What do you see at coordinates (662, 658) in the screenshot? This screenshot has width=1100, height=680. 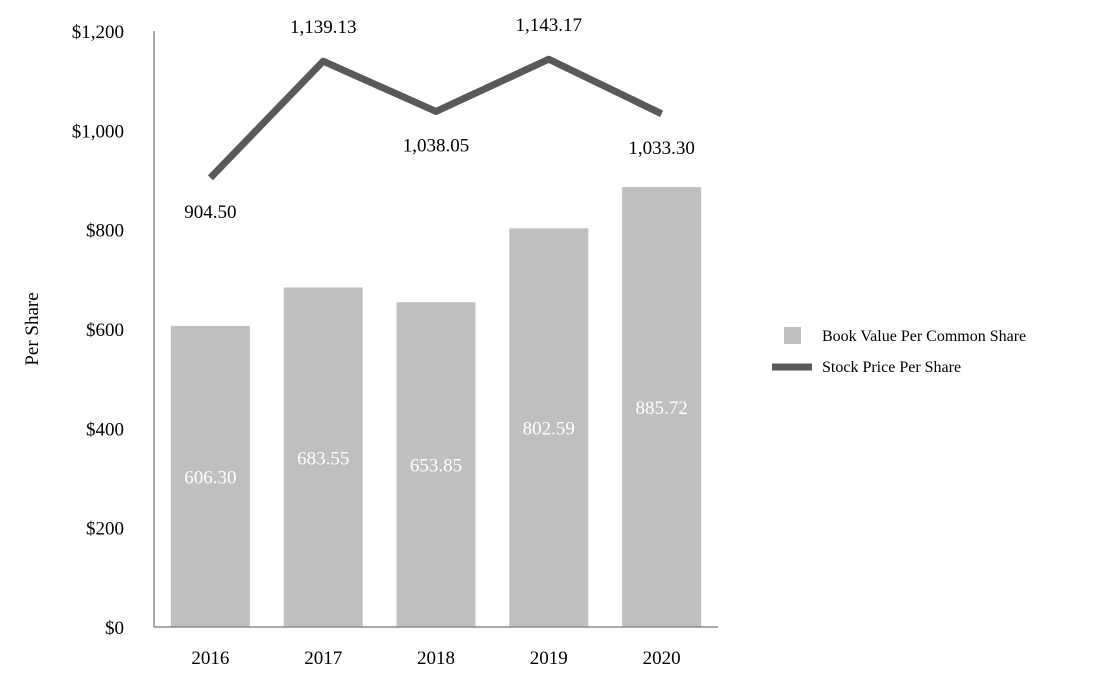 I see `x-tick-label: 2020` at bounding box center [662, 658].